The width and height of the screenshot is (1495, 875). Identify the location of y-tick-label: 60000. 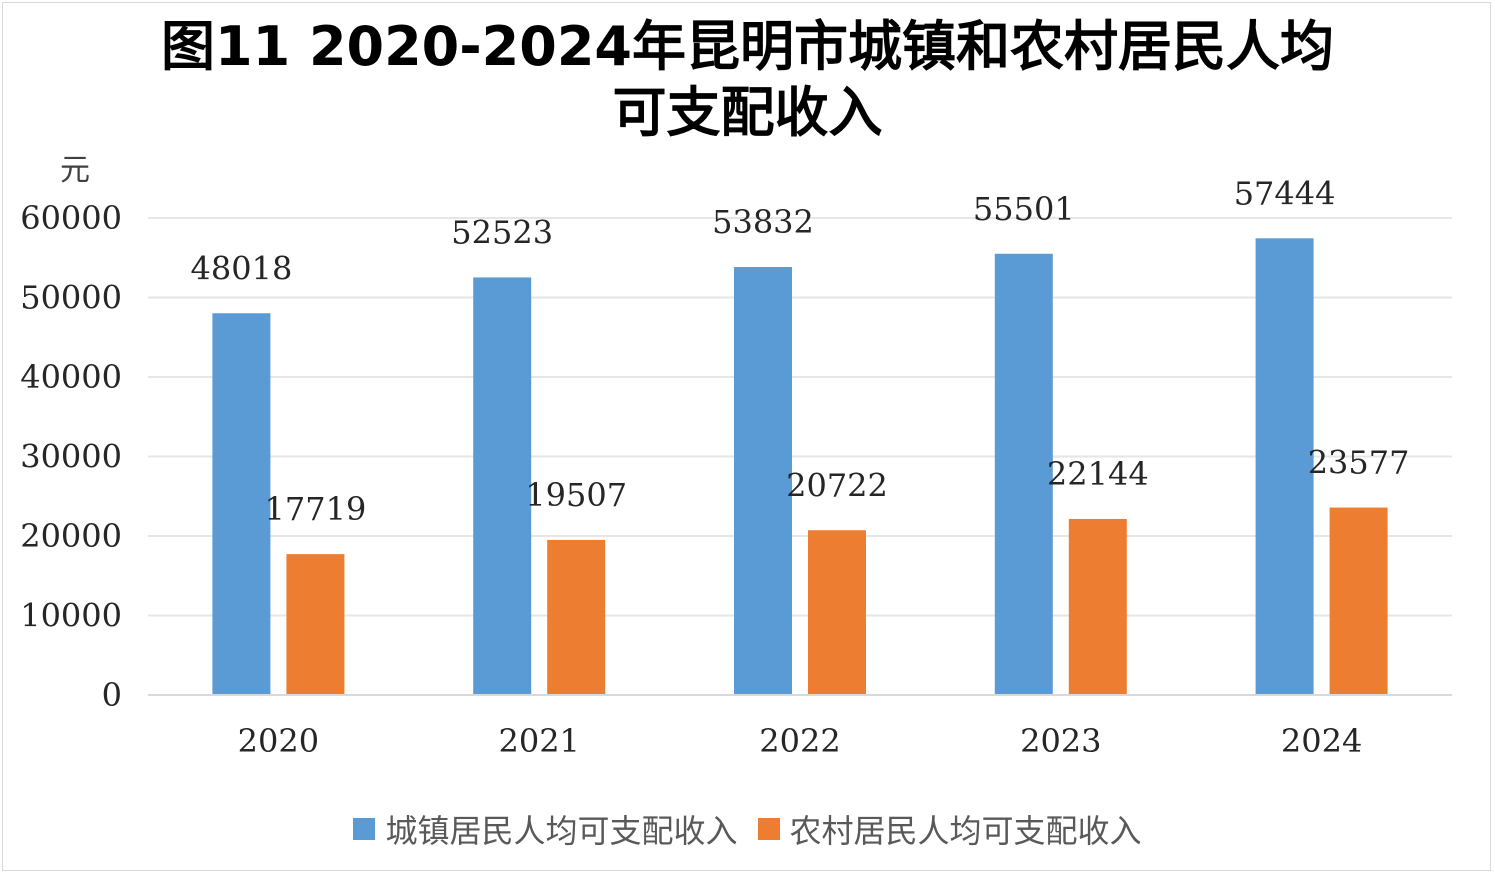
(71, 218).